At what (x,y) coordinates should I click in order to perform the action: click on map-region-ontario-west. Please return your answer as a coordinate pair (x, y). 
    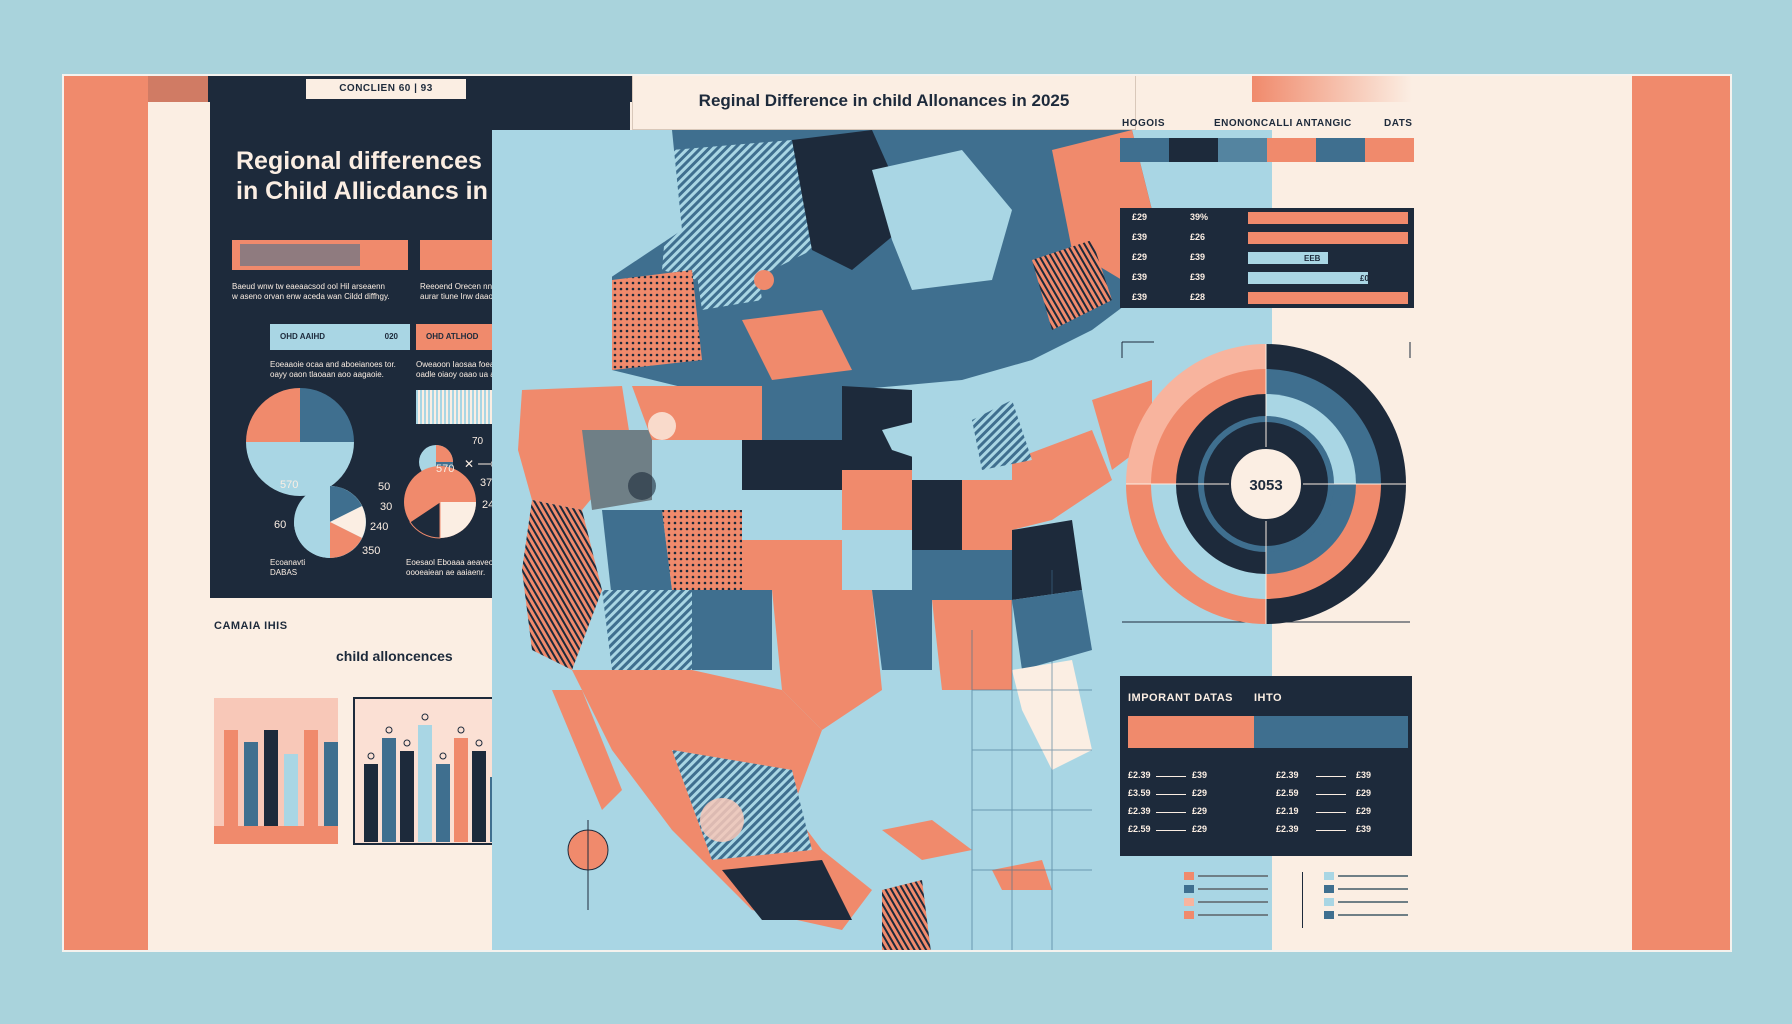
    Looking at the image, I should click on (797, 345).